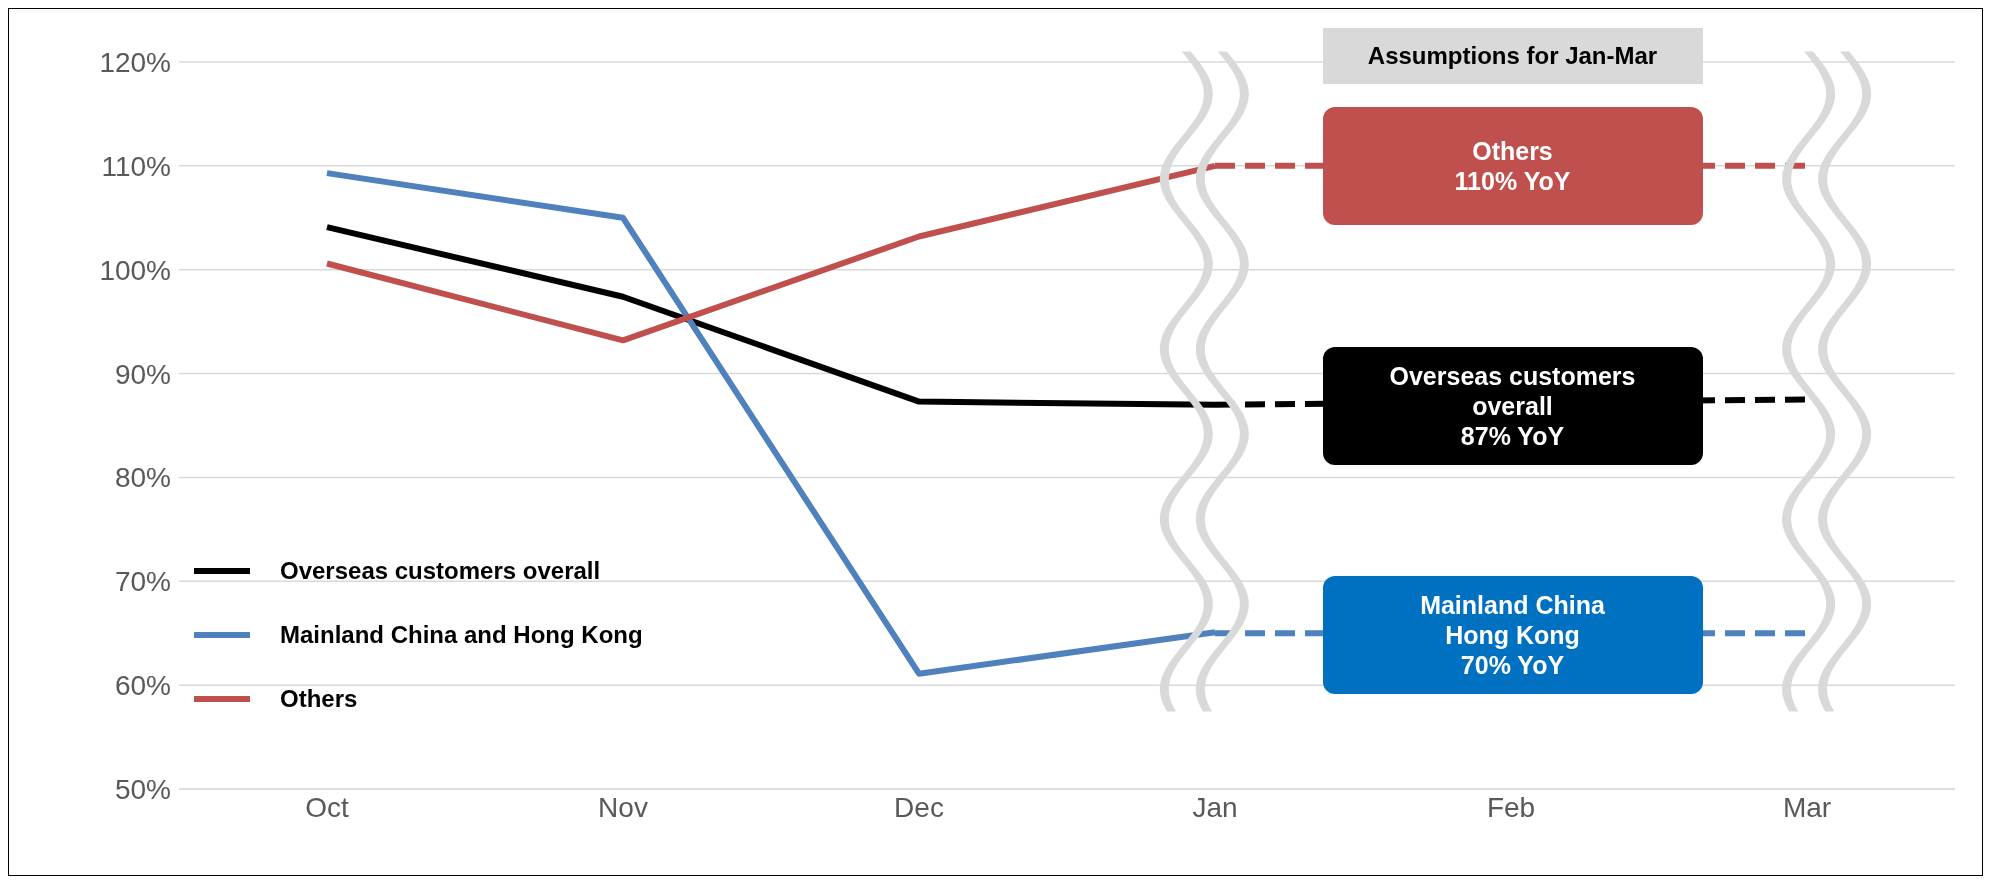 This screenshot has height=884, width=1991. Describe the element at coordinates (142, 686) in the screenshot. I see `y-tick-label: 60%` at that location.